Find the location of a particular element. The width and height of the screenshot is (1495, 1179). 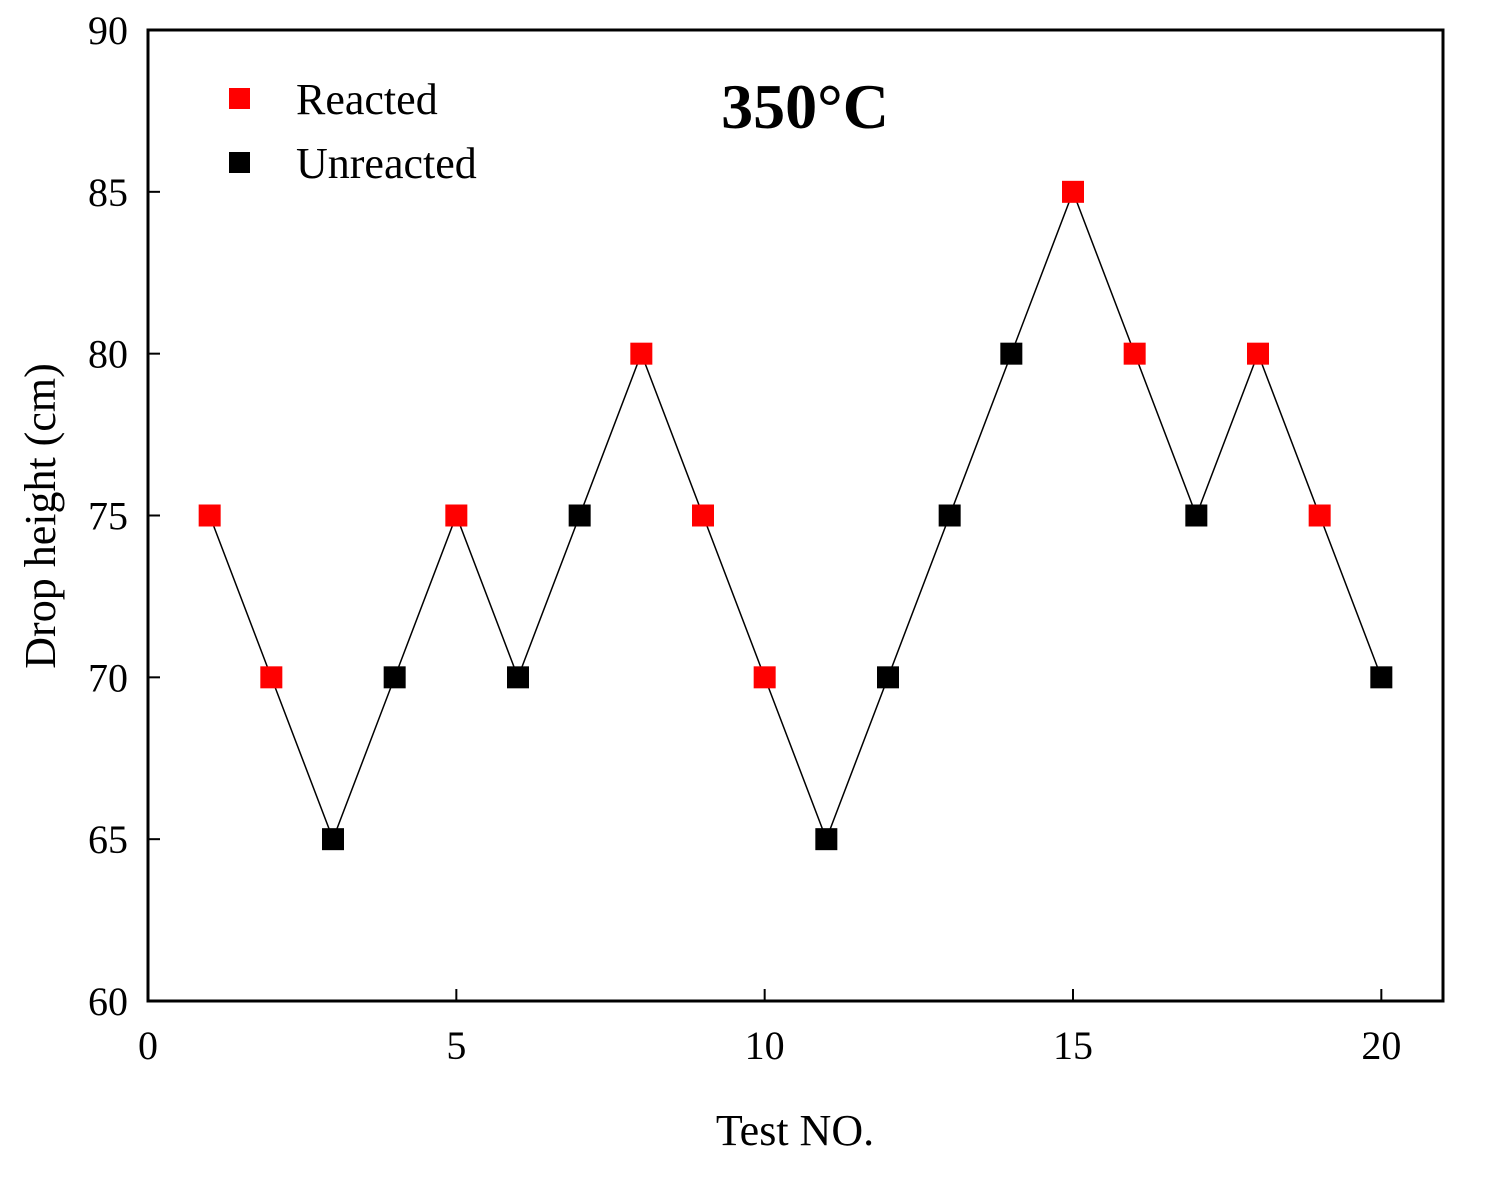

y-axis-title: Drop height (cm) is located at coordinates (40, 515).